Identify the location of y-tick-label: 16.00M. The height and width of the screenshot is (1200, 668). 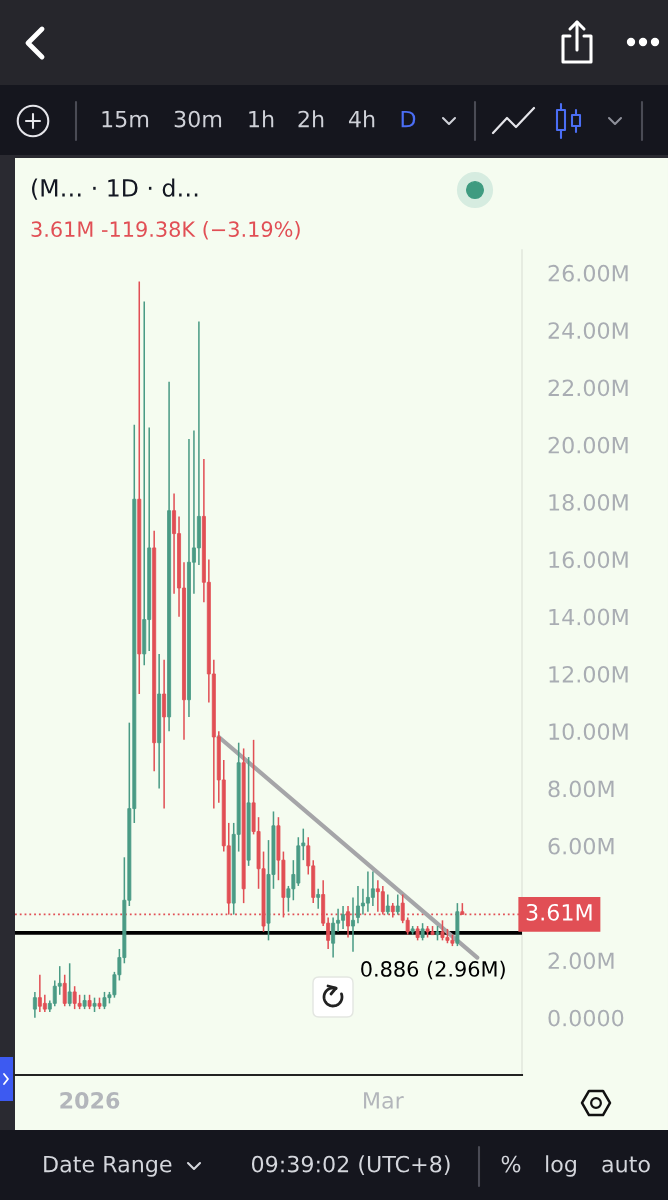
(588, 560).